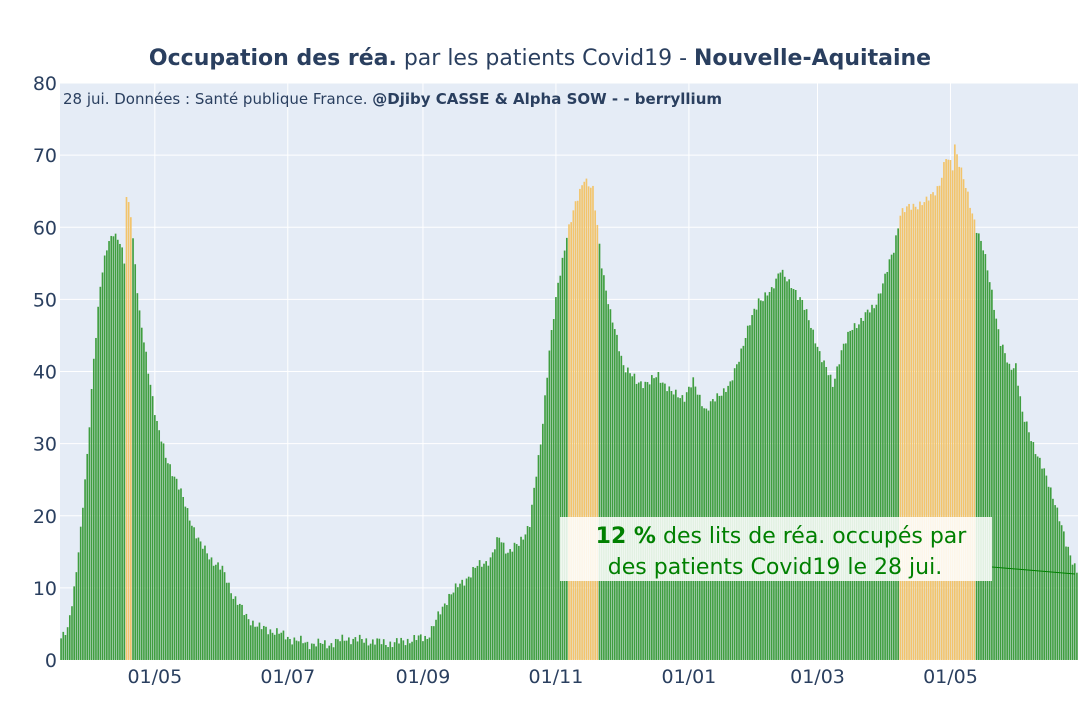 This screenshot has height=720, width=1080. I want to click on x-tick-label: 01/05, so click(950, 677).